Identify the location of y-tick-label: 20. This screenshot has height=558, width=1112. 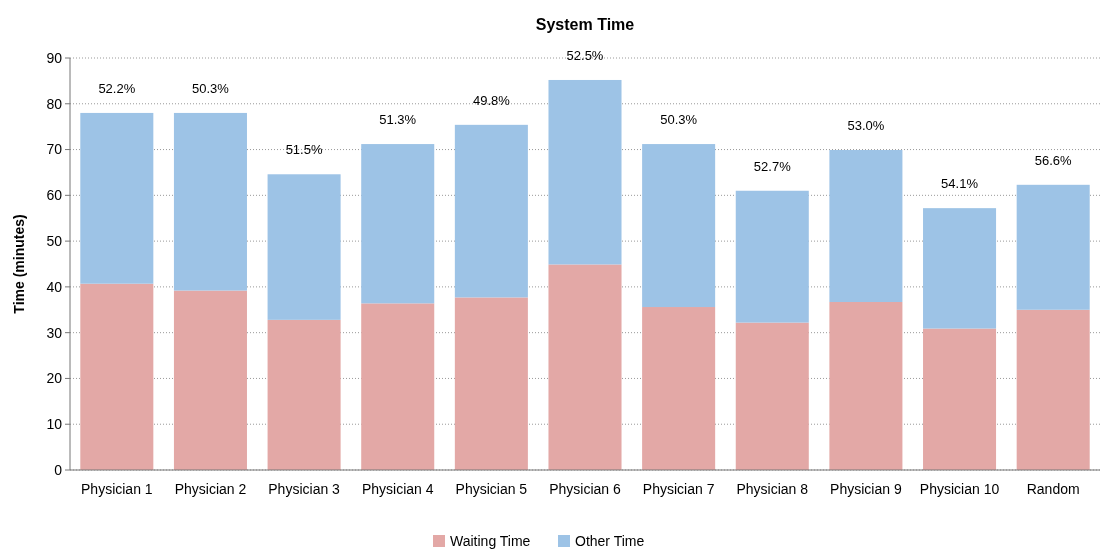
(54, 378).